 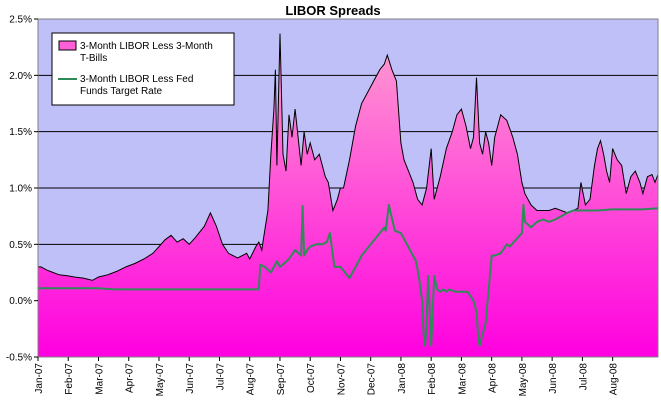 What do you see at coordinates (432, 379) in the screenshot?
I see `x-tick-label: Feb-08` at bounding box center [432, 379].